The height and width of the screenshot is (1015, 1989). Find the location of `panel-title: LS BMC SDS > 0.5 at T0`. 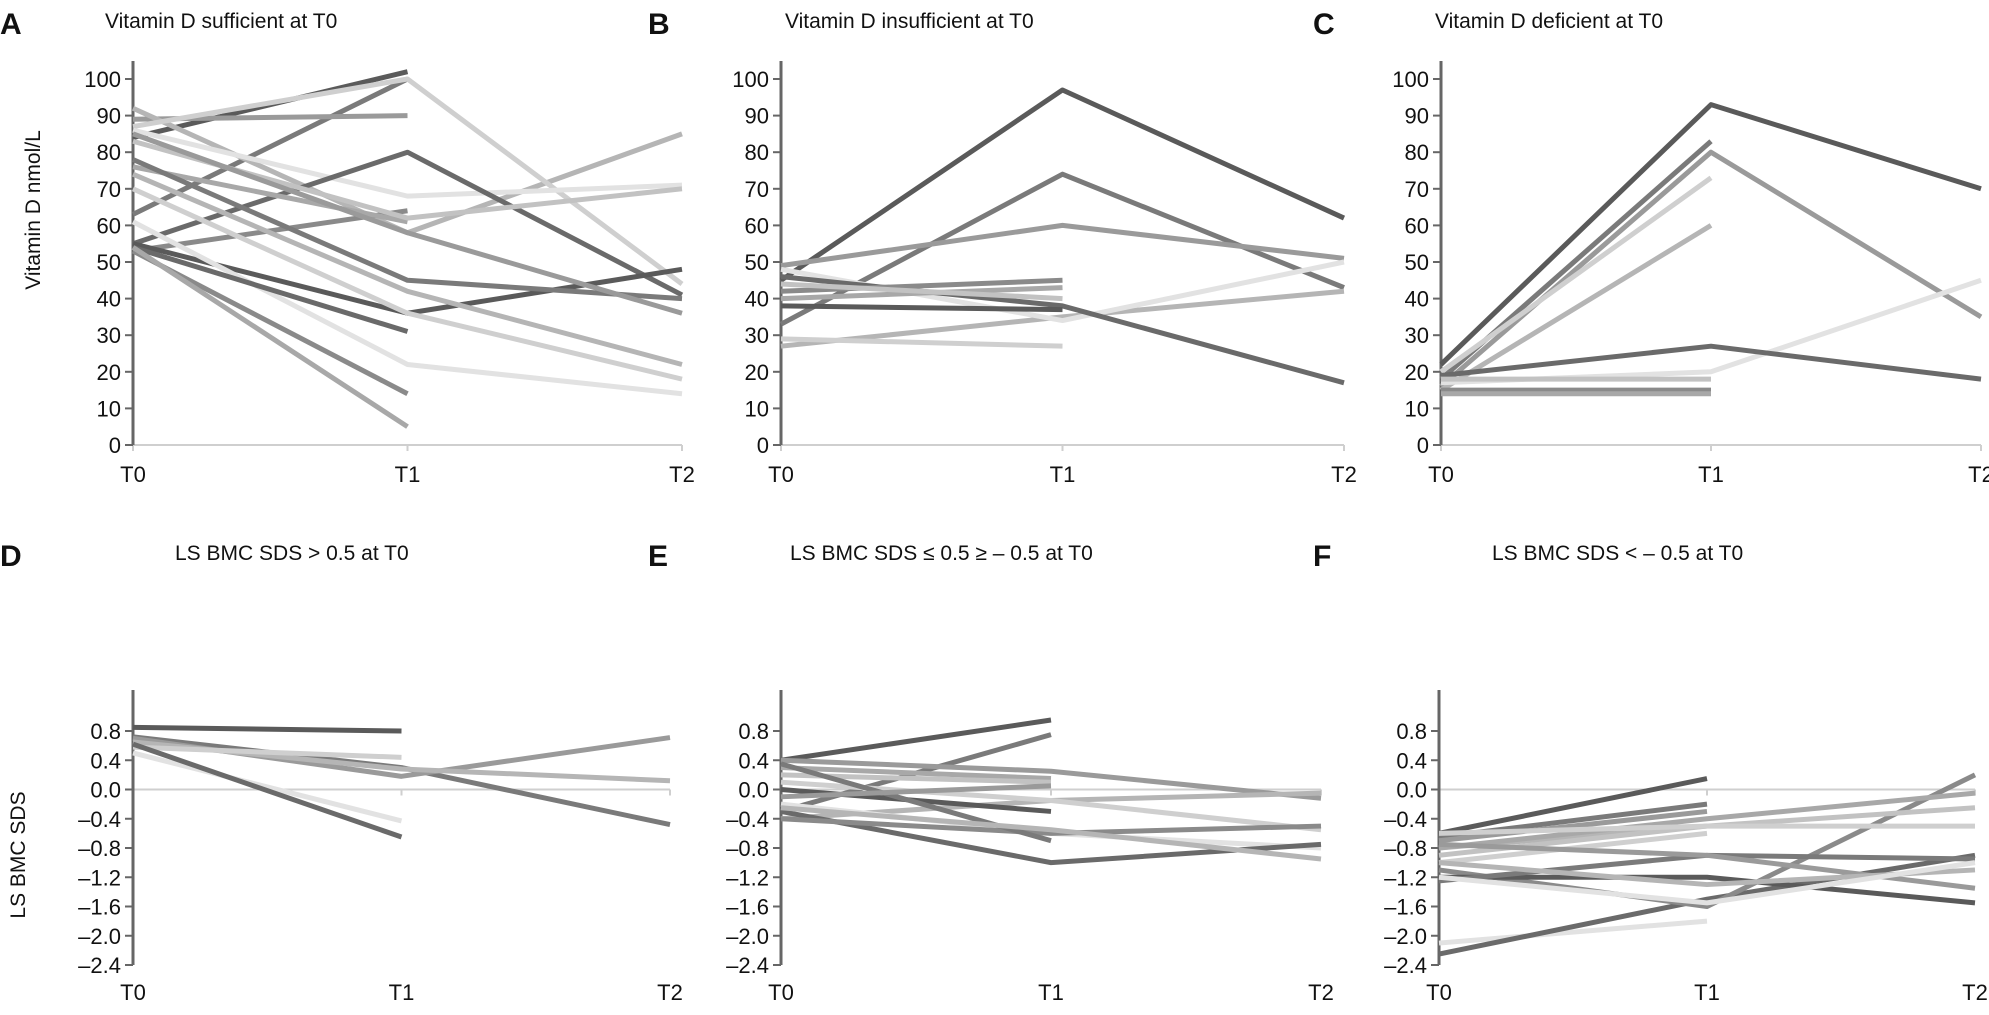

panel-title: LS BMC SDS > 0.5 at T0 is located at coordinates (292, 553).